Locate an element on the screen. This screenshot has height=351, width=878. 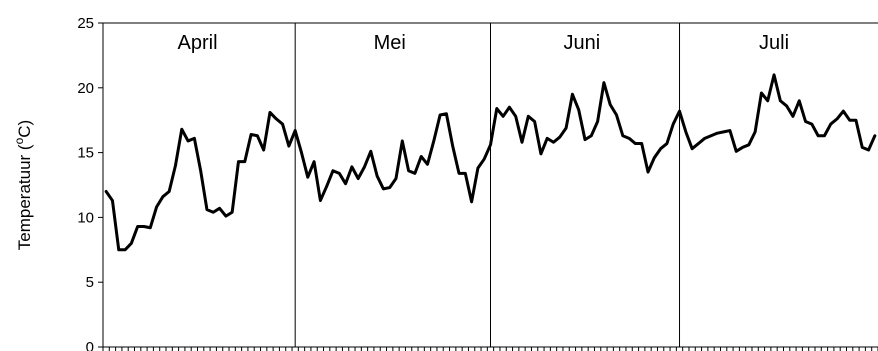
y-tick-label: 0 is located at coordinates (90, 345).